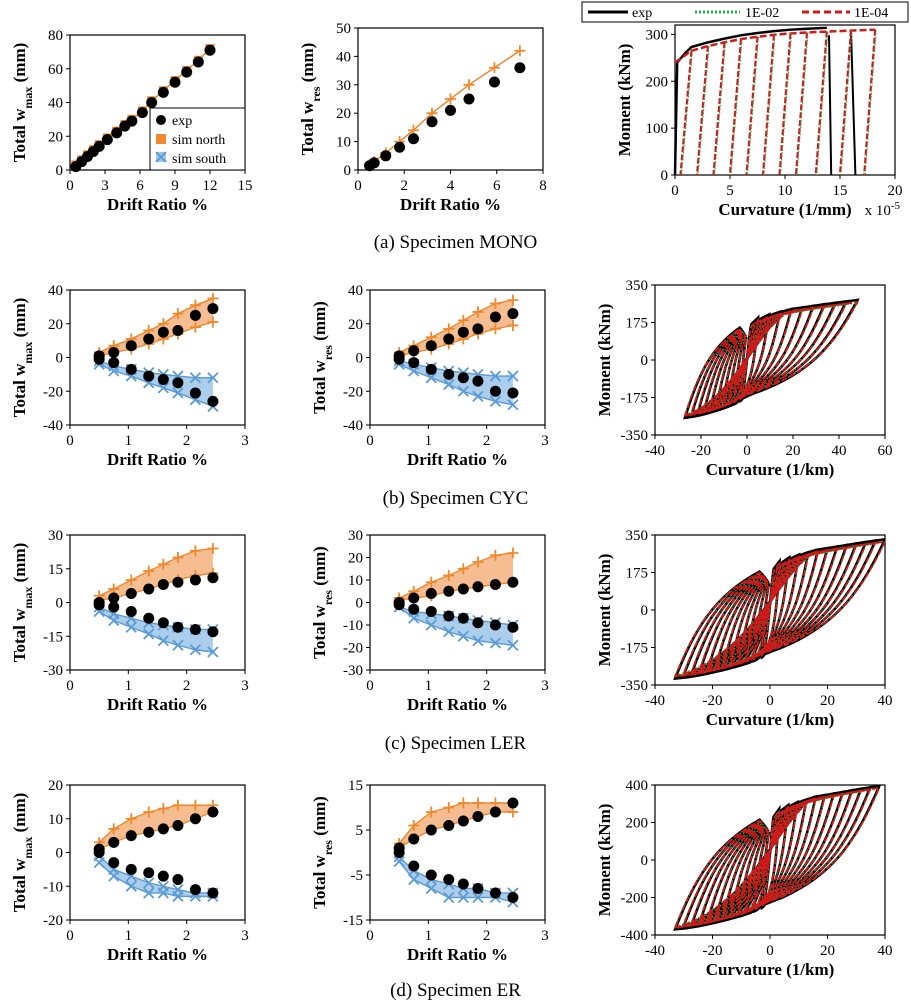 The height and width of the screenshot is (1008, 911). Describe the element at coordinates (642, 13) in the screenshot. I see `legend-exp-label: exp` at that location.